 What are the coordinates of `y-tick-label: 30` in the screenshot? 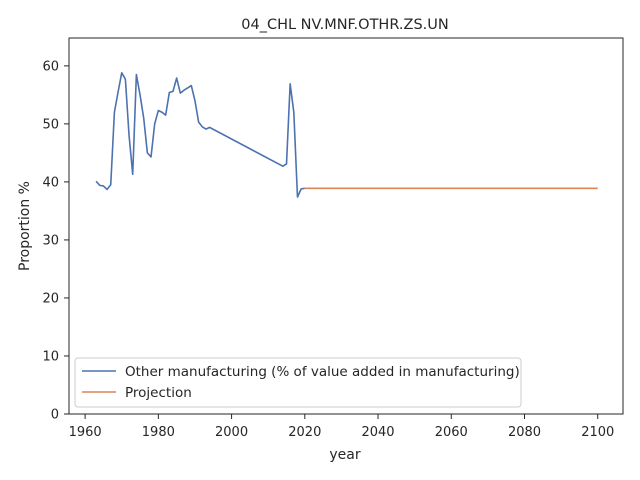 It's located at (50, 240).